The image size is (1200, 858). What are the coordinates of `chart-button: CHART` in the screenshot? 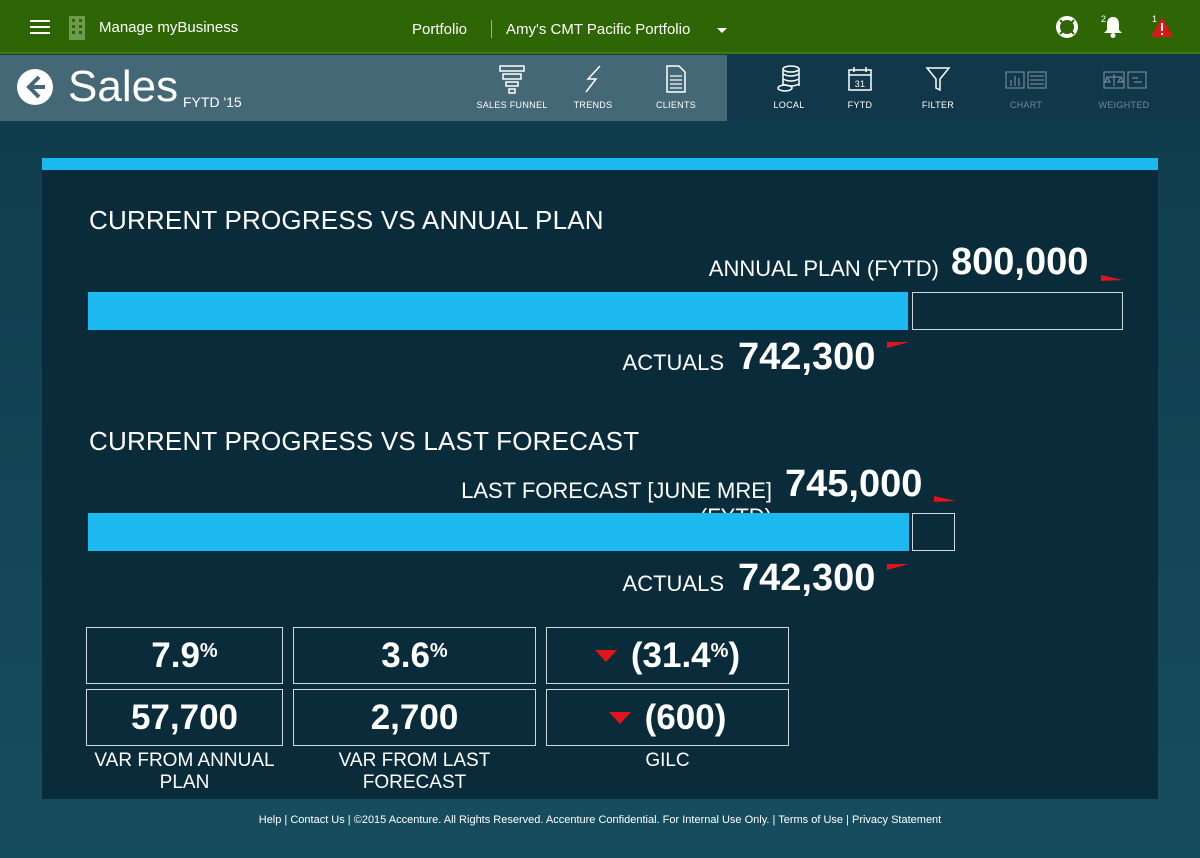 It's located at (1026, 87).